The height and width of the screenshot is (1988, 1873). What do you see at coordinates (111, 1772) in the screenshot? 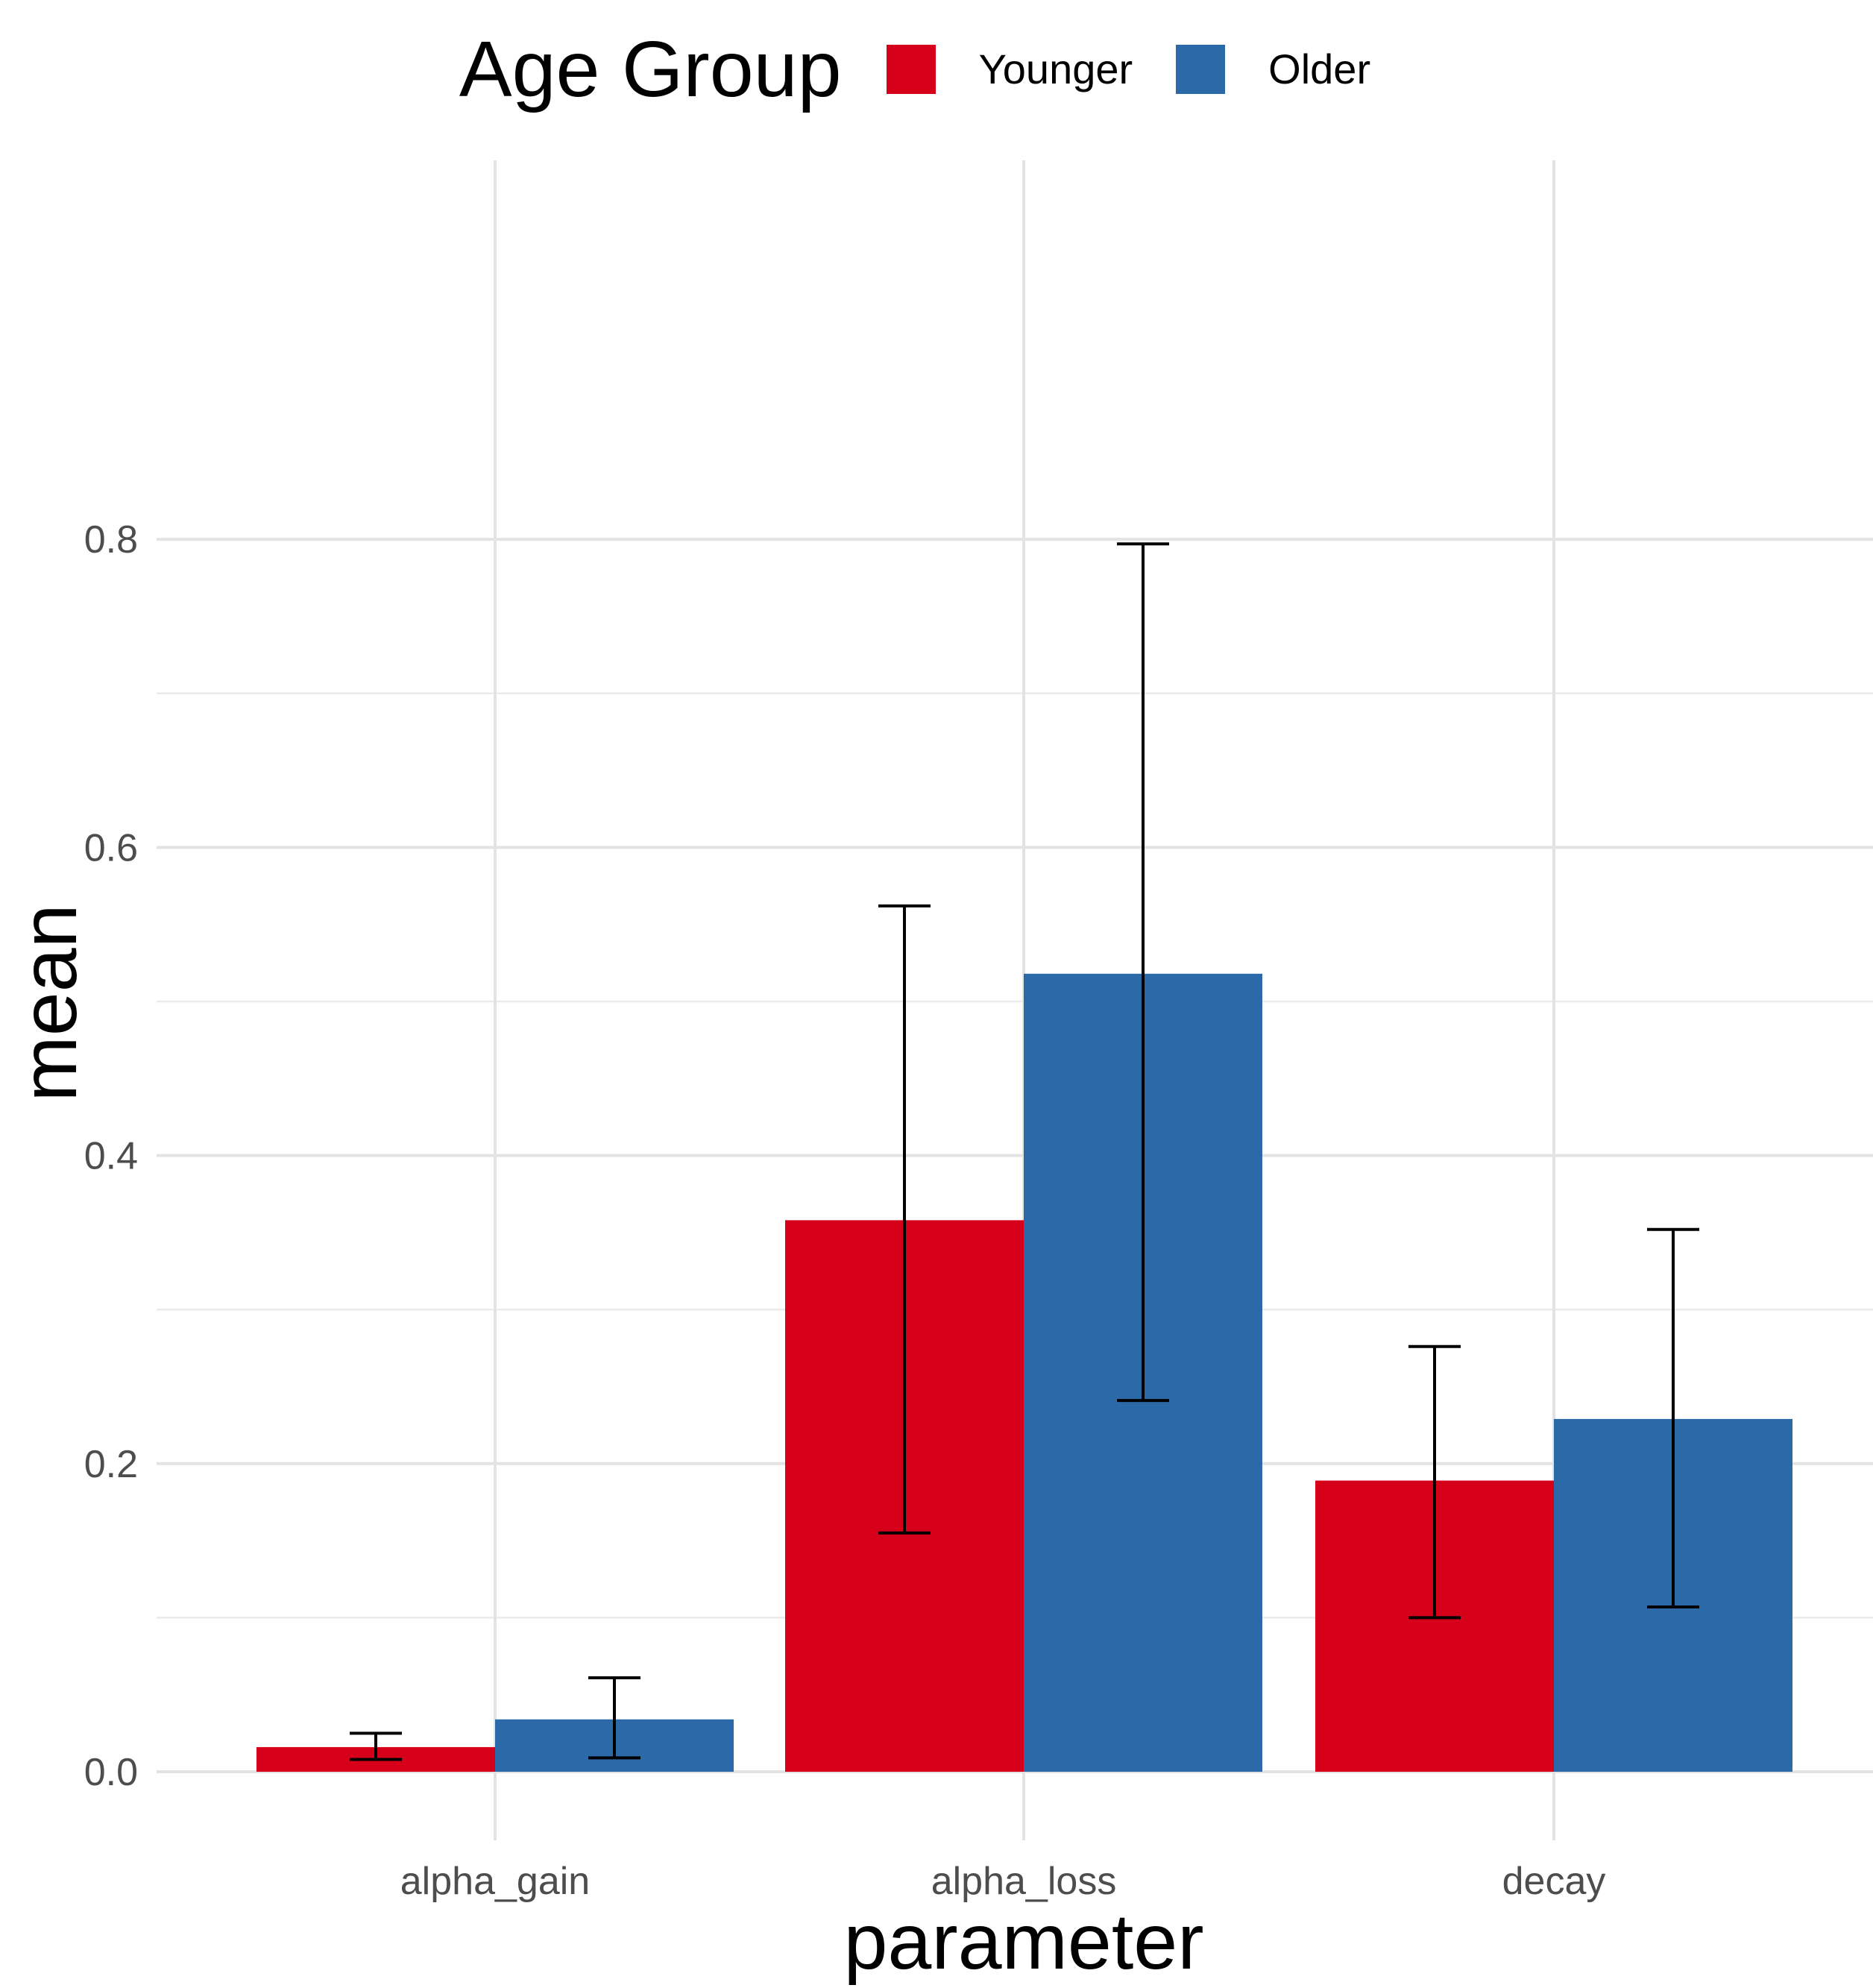
I see `y-tick-label: 0.0` at bounding box center [111, 1772].